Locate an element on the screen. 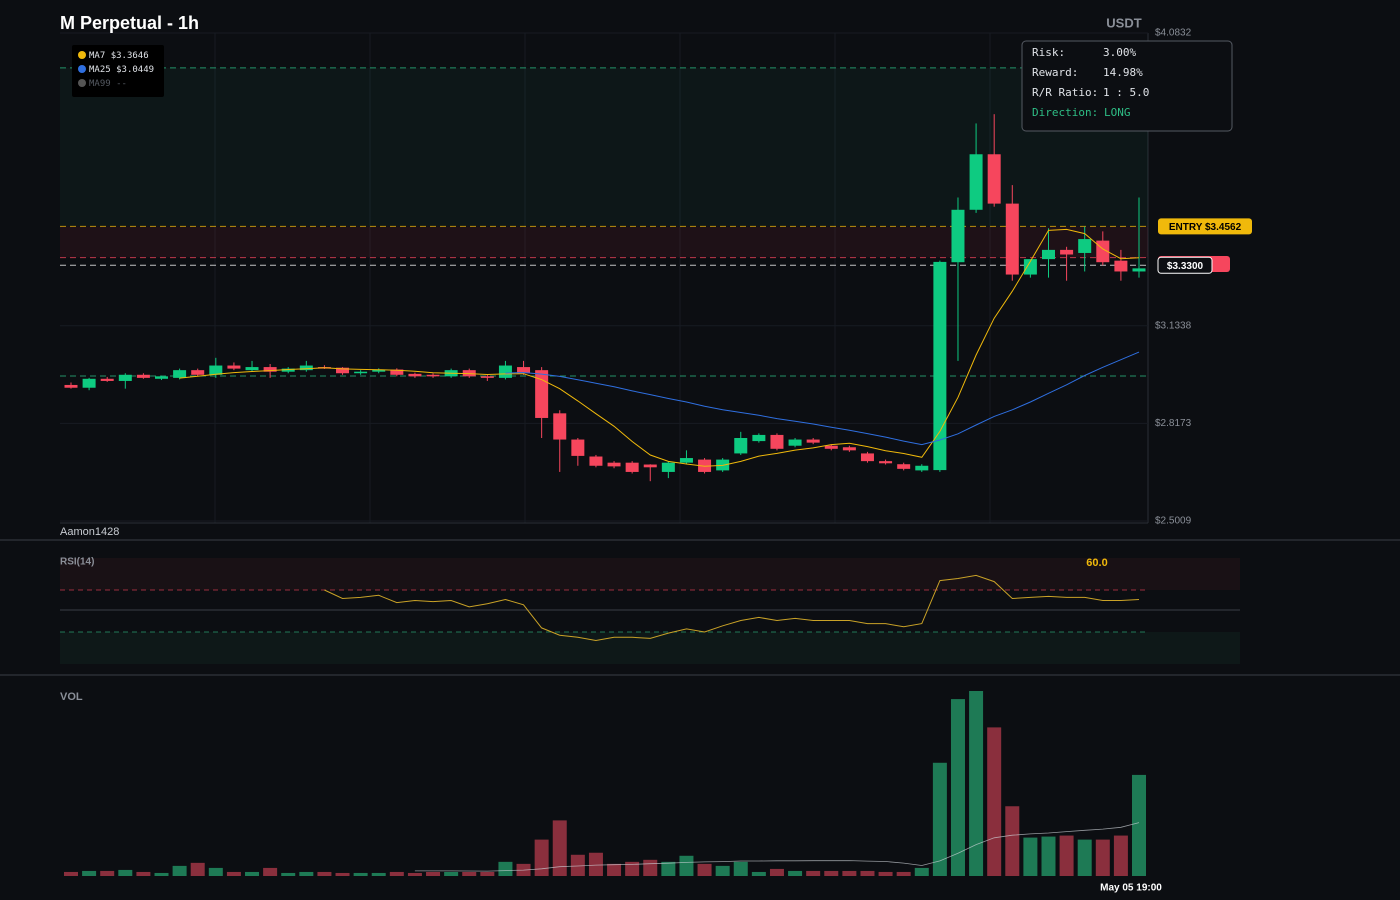  y-tick-label: $4.0832 is located at coordinates (1173, 33).